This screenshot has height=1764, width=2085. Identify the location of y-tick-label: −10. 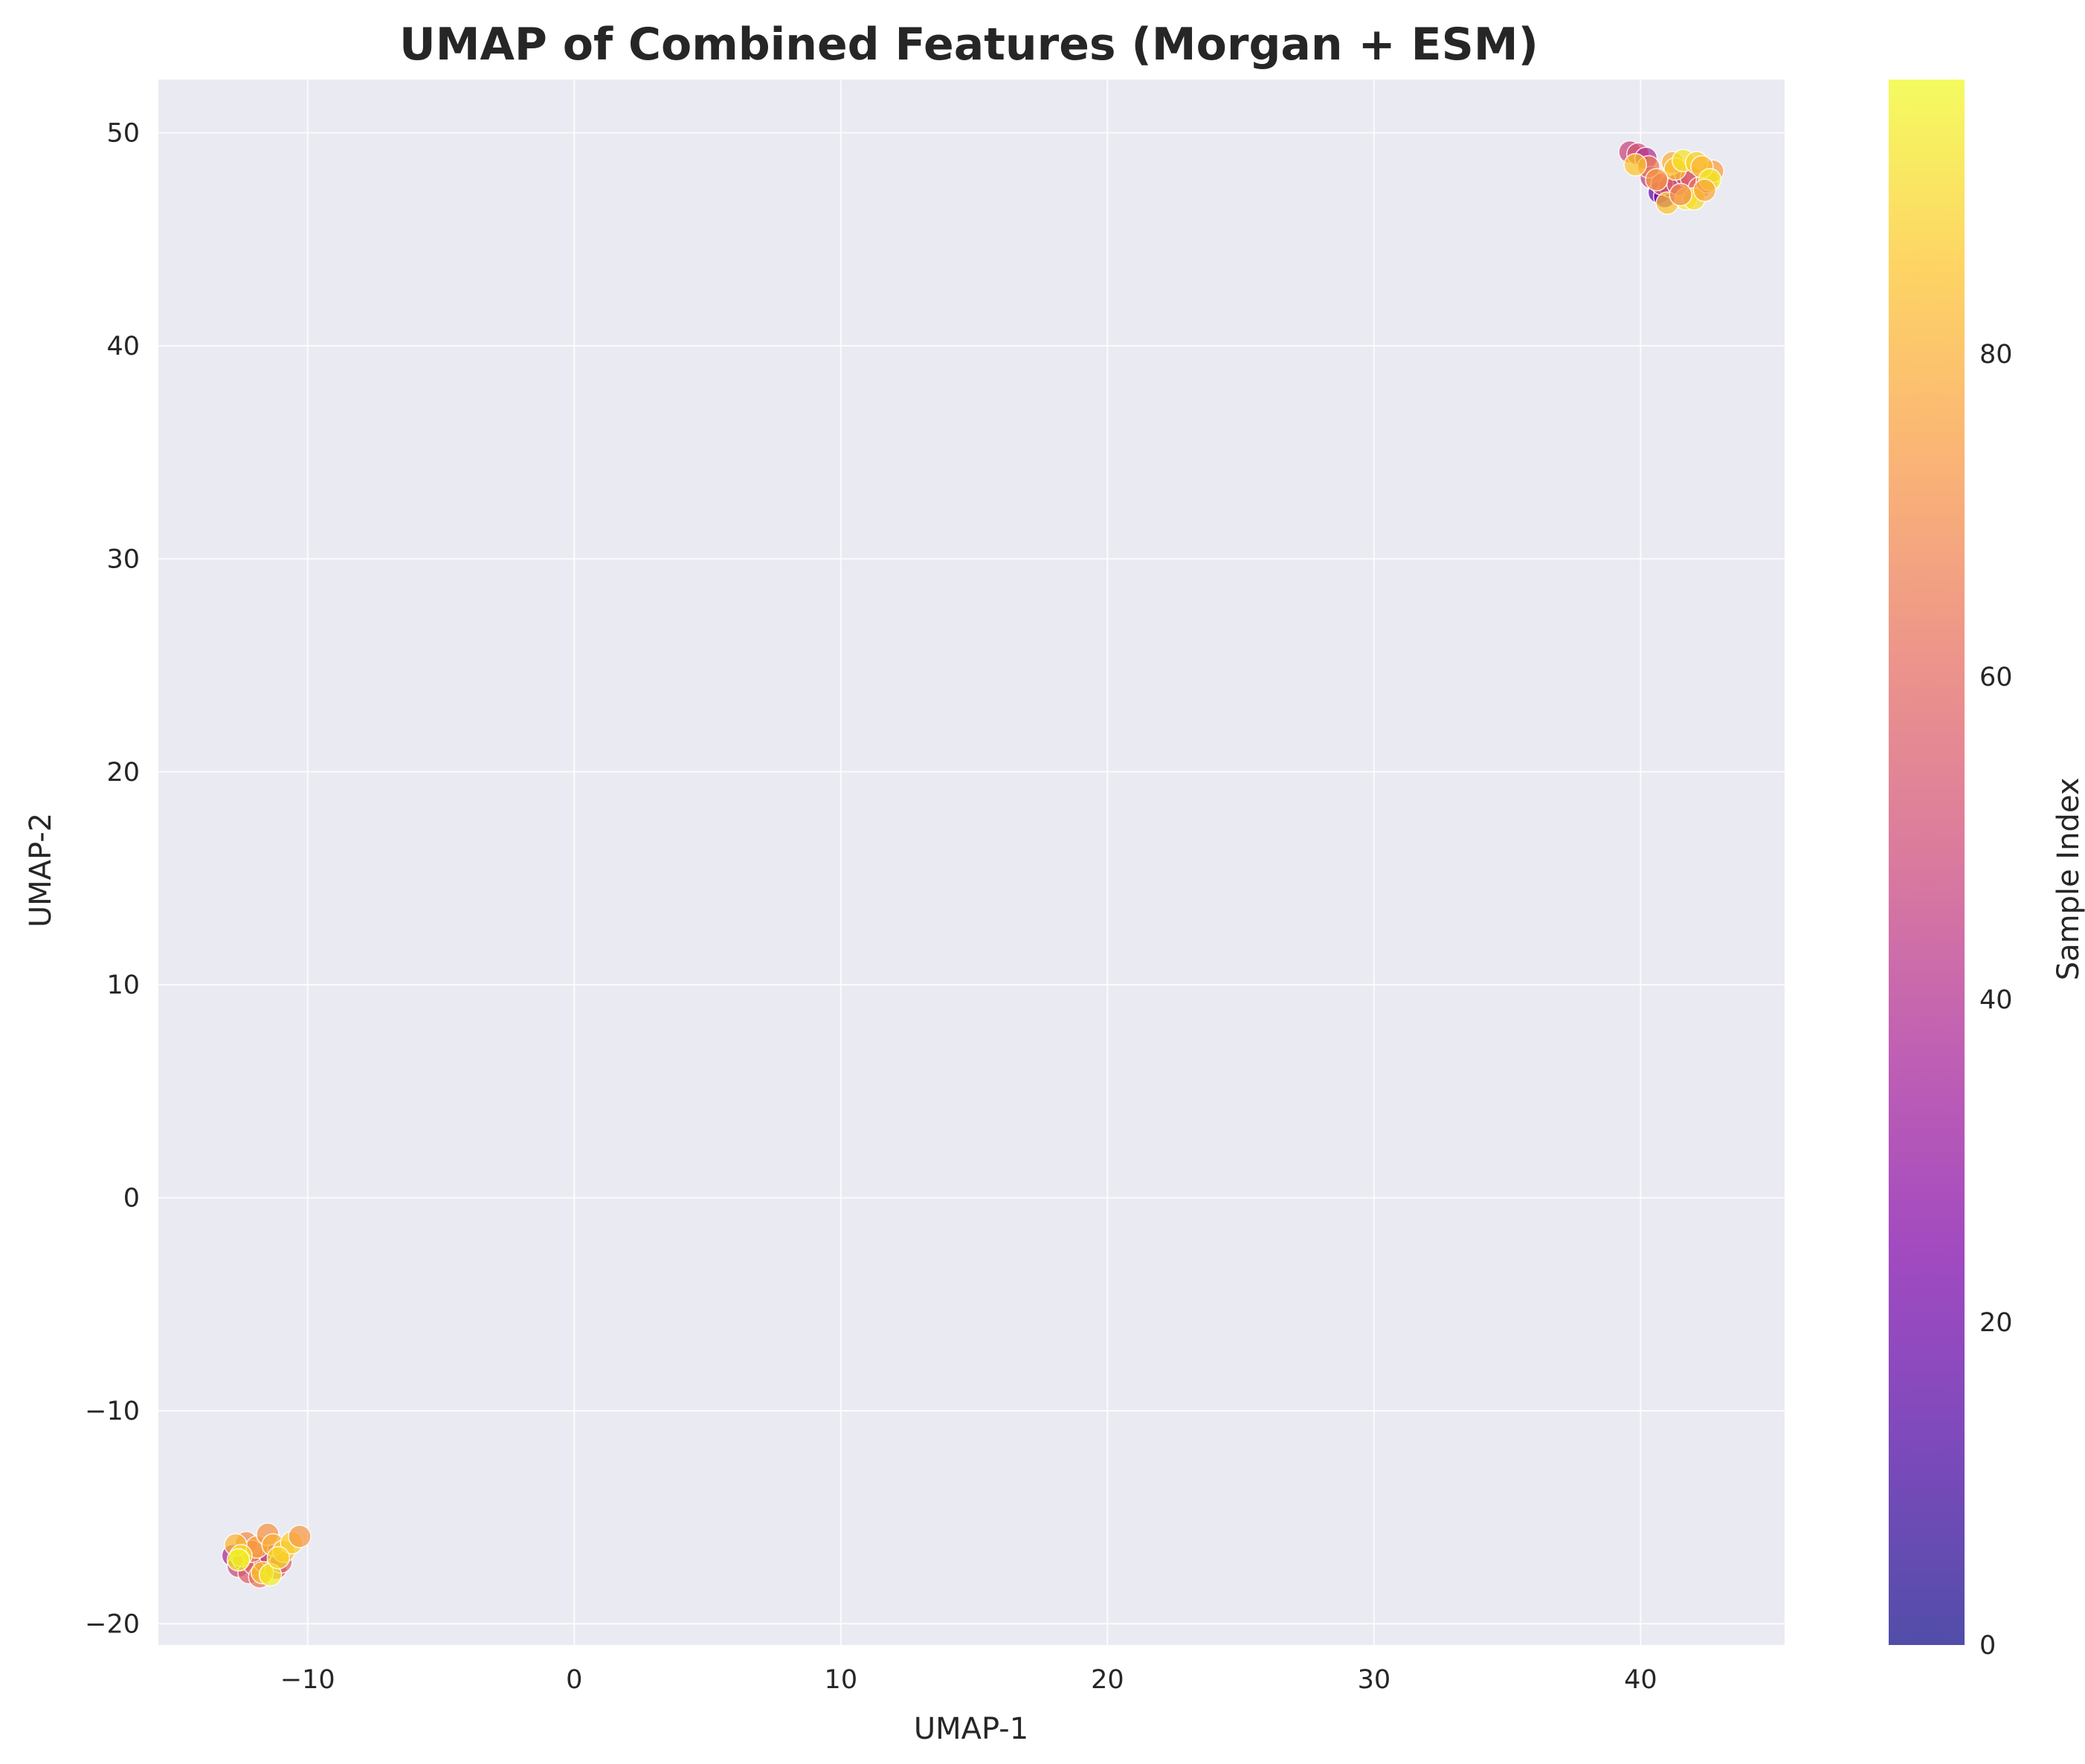
(112, 1412).